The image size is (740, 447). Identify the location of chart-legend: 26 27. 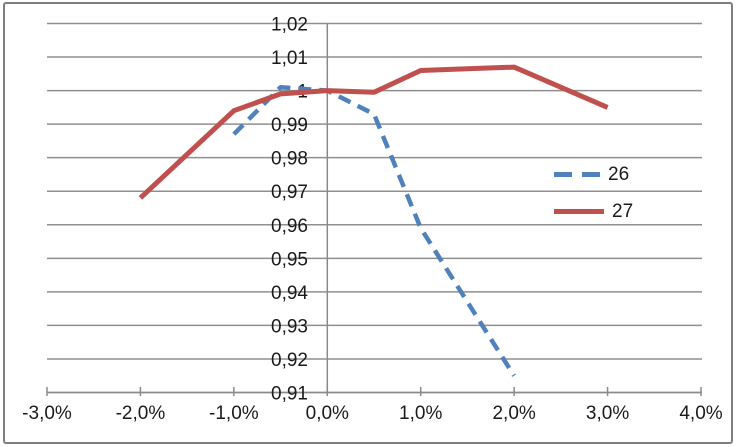
(593, 193).